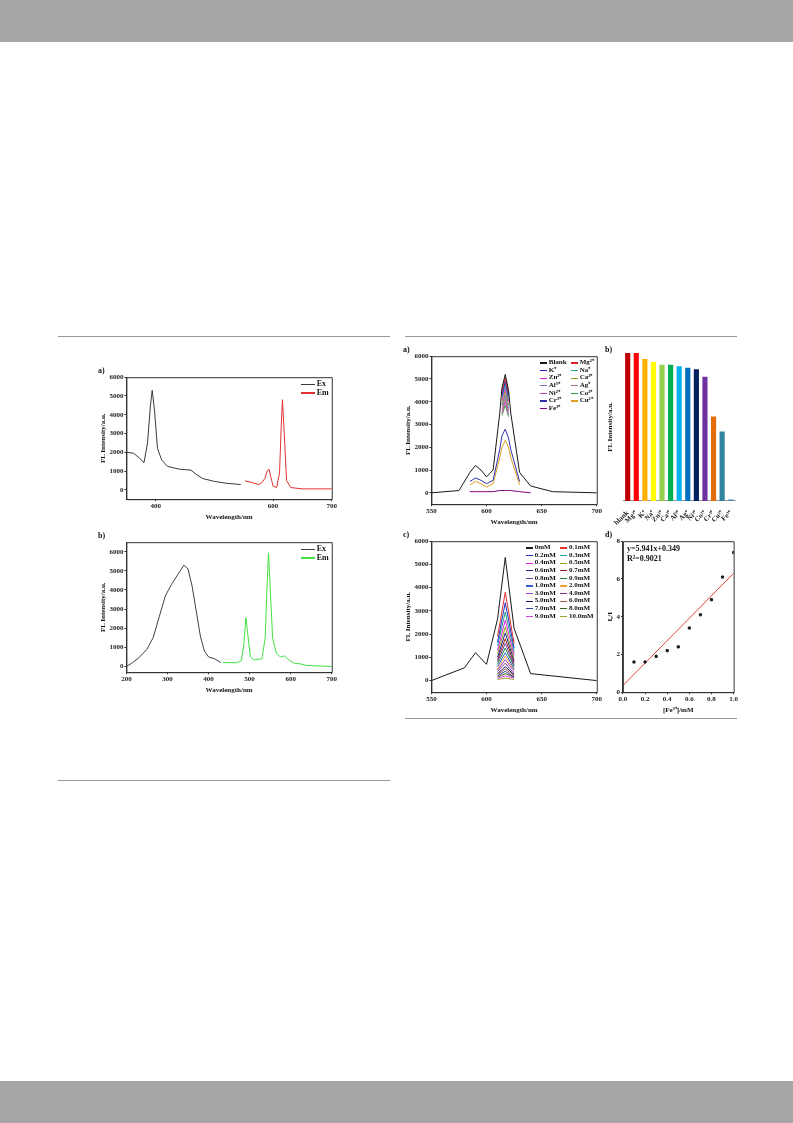 This screenshot has width=793, height=1123. Describe the element at coordinates (609, 534) in the screenshot. I see `chart-title: d)` at that location.